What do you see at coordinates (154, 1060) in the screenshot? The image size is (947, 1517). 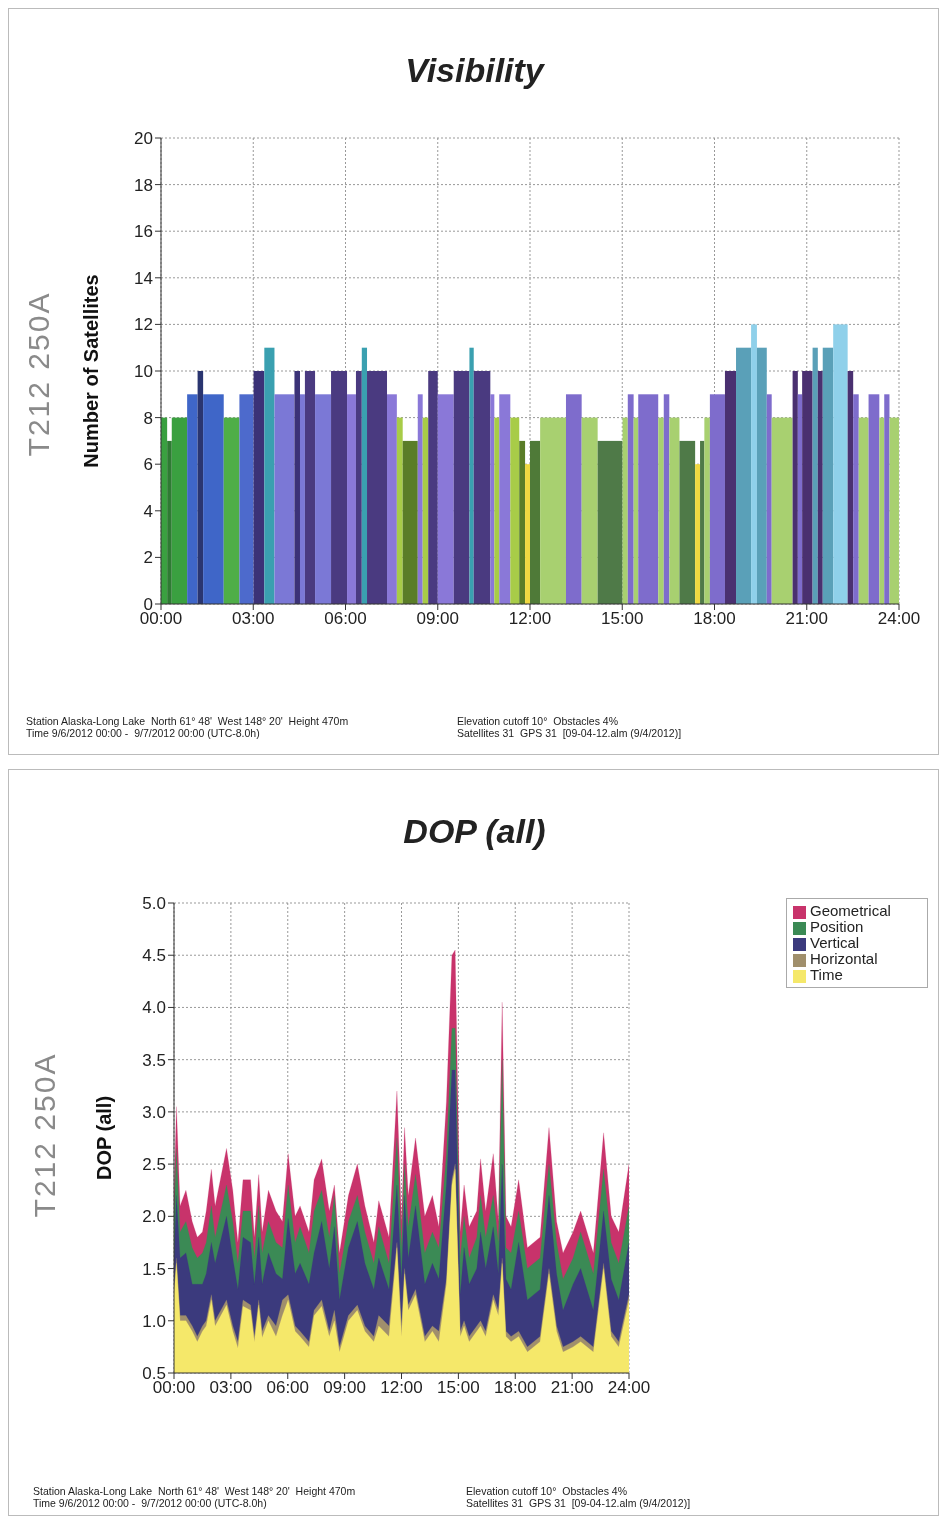 I see `y-tick-label: 3.5` at bounding box center [154, 1060].